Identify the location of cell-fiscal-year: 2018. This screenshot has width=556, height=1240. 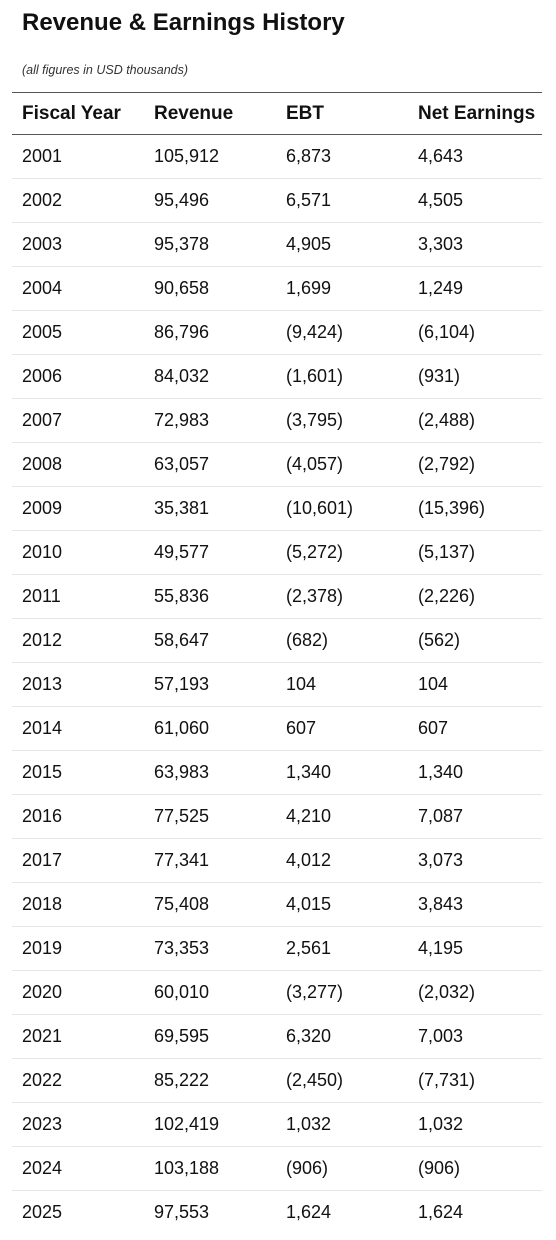
(78, 904).